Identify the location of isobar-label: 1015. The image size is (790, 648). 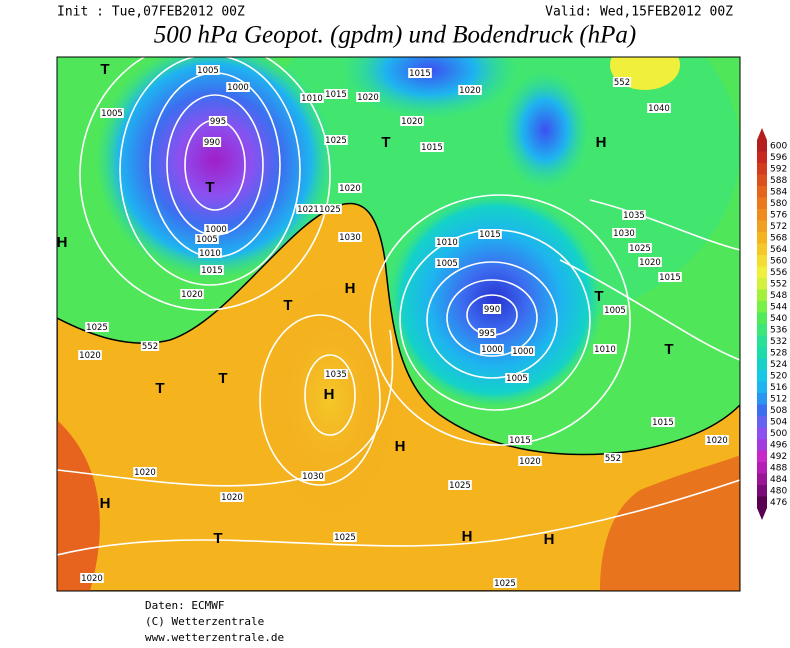
(420, 74).